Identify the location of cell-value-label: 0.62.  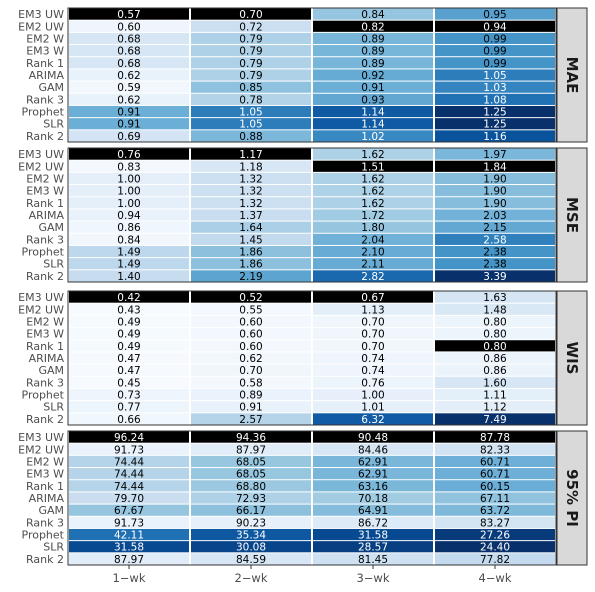
(250, 359).